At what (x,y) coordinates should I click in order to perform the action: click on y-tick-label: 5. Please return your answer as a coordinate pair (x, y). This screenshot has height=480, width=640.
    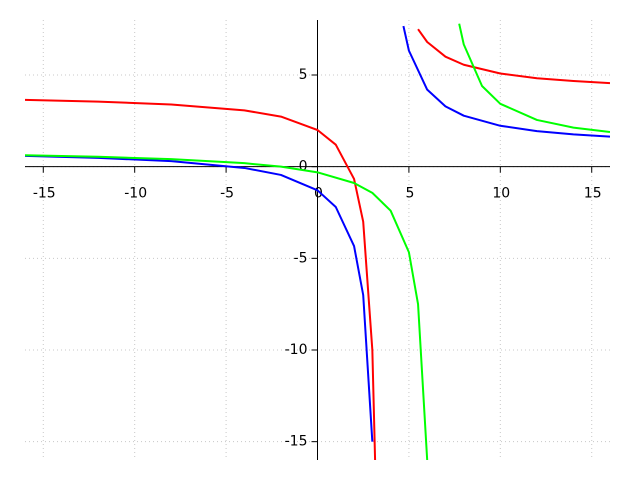
    Looking at the image, I should click on (303, 75).